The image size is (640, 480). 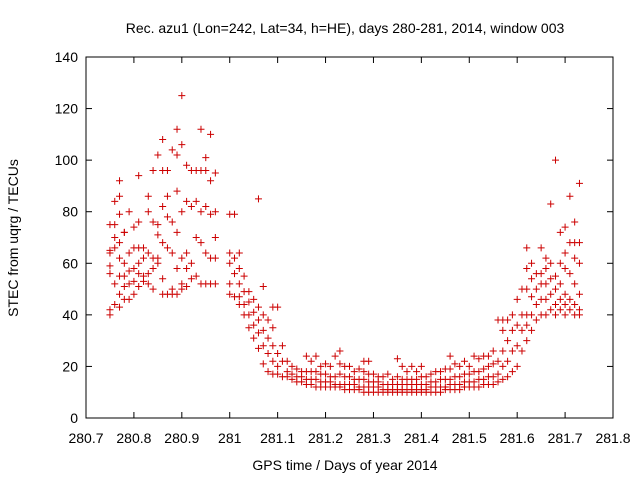 What do you see at coordinates (230, 438) in the screenshot?
I see `x-tick-label: 281` at bounding box center [230, 438].